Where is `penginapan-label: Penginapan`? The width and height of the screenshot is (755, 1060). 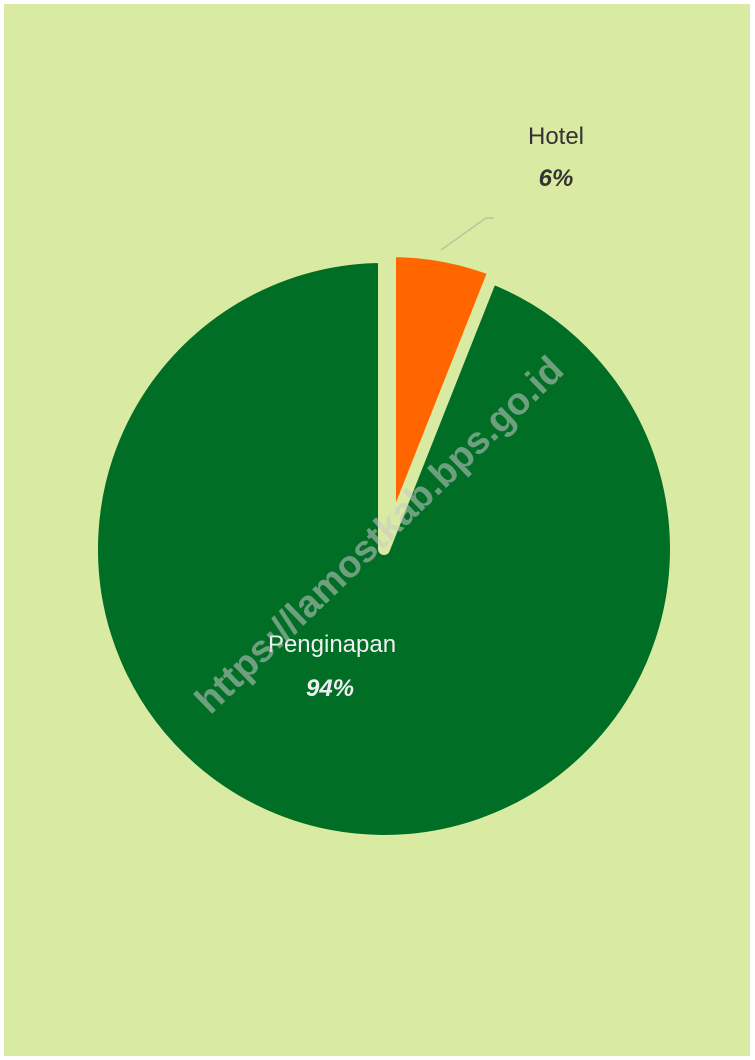 penginapan-label: Penginapan is located at coordinates (332, 644).